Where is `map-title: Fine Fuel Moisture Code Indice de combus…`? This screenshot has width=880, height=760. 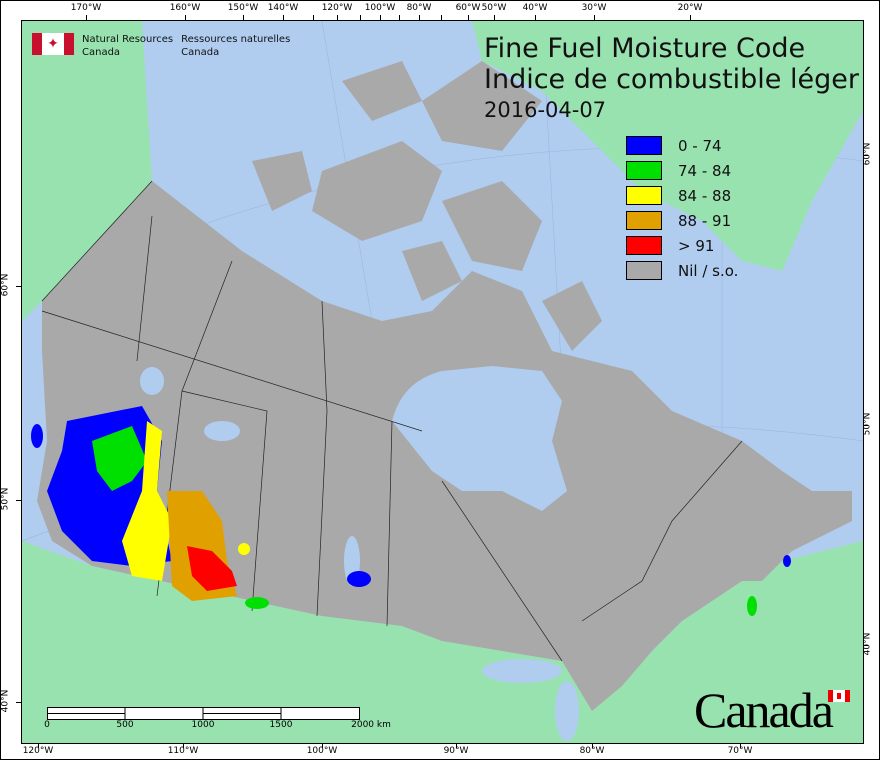
map-title: Fine Fuel Moisture Code Indice de combus… is located at coordinates (671, 79).